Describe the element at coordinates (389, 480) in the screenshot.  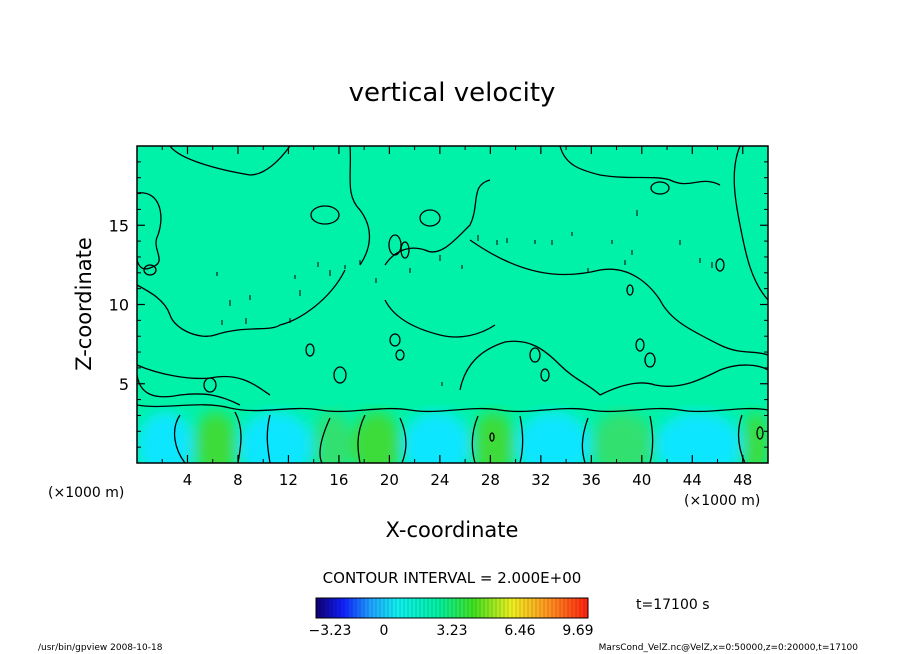
I see `x-tick-label: 20` at that location.